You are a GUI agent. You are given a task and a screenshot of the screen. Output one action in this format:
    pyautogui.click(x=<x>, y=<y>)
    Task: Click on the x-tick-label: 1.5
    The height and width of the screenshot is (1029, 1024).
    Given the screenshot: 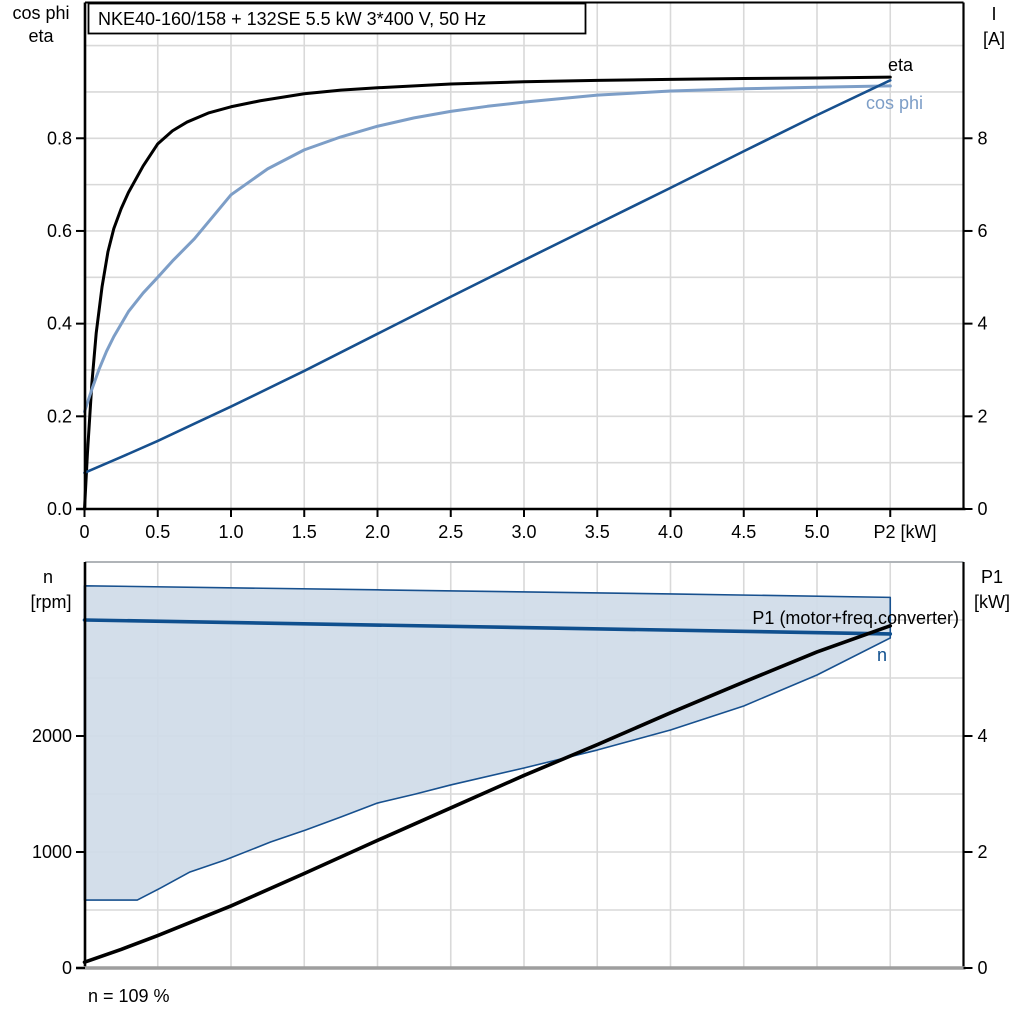 What is the action you would take?
    pyautogui.click(x=304, y=532)
    